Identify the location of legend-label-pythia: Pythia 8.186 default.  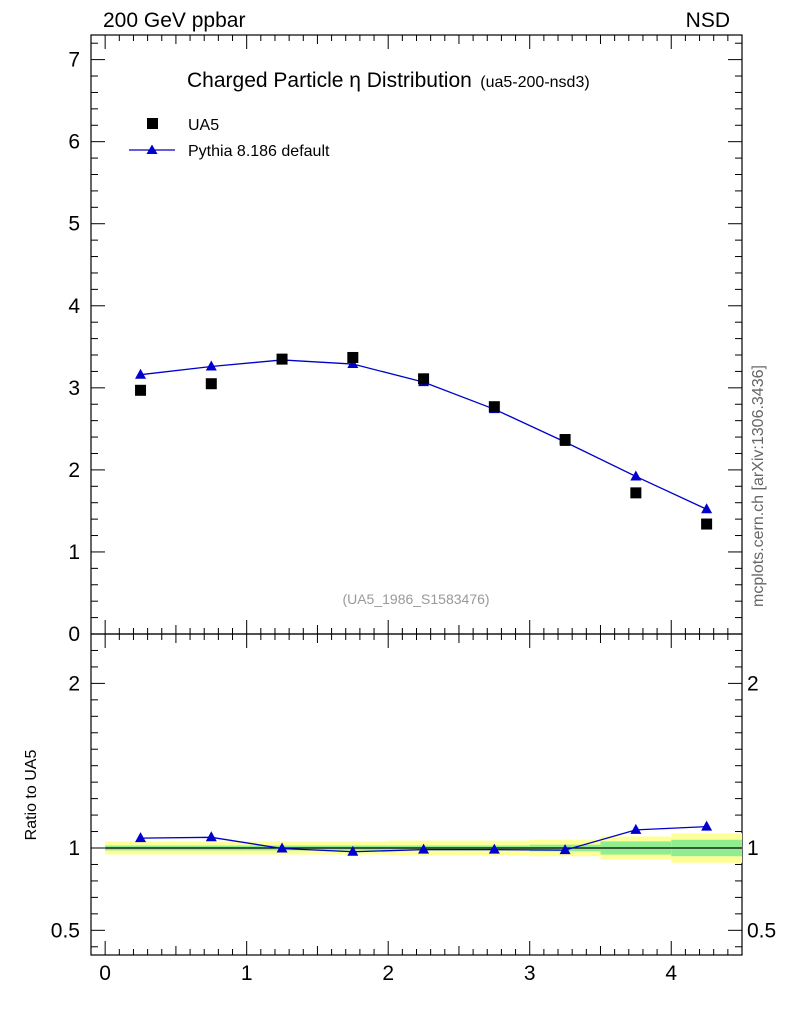
(259, 151).